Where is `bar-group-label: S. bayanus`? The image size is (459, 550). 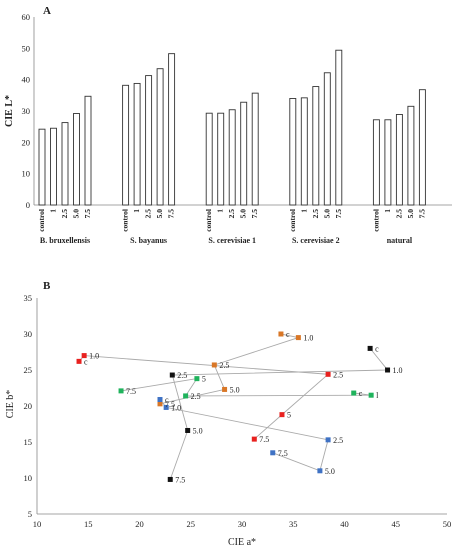
bar-group-label: S. bayanus is located at coordinates (148, 240).